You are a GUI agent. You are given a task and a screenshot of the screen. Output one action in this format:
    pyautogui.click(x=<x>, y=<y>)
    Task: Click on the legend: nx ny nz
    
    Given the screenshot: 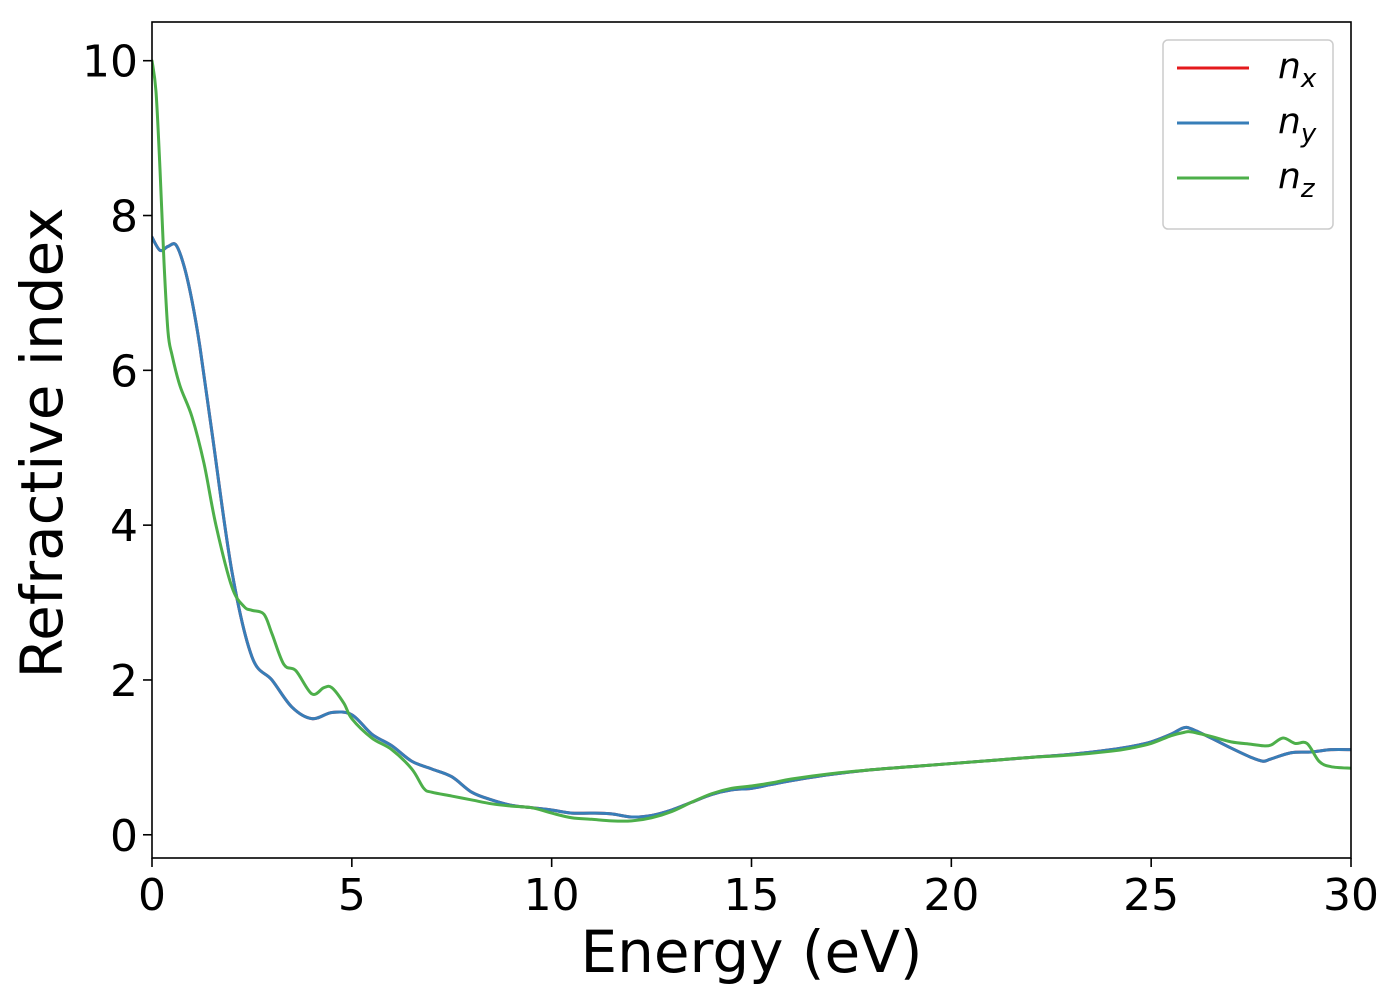 What is the action you would take?
    pyautogui.click(x=1248, y=134)
    